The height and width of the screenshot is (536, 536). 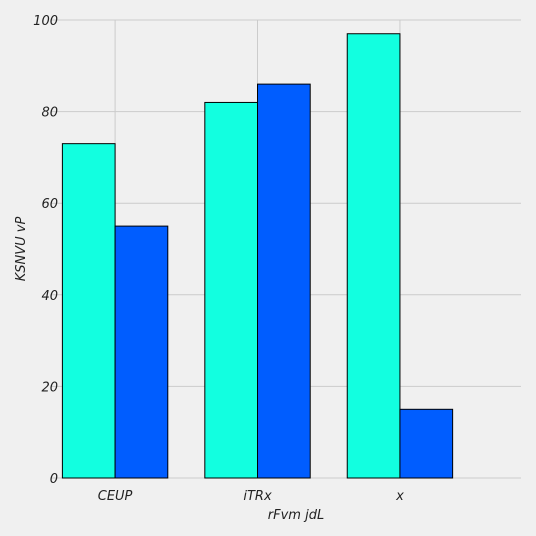 What do you see at coordinates (49, 296) in the screenshot?
I see `y-tick-label: 40` at bounding box center [49, 296].